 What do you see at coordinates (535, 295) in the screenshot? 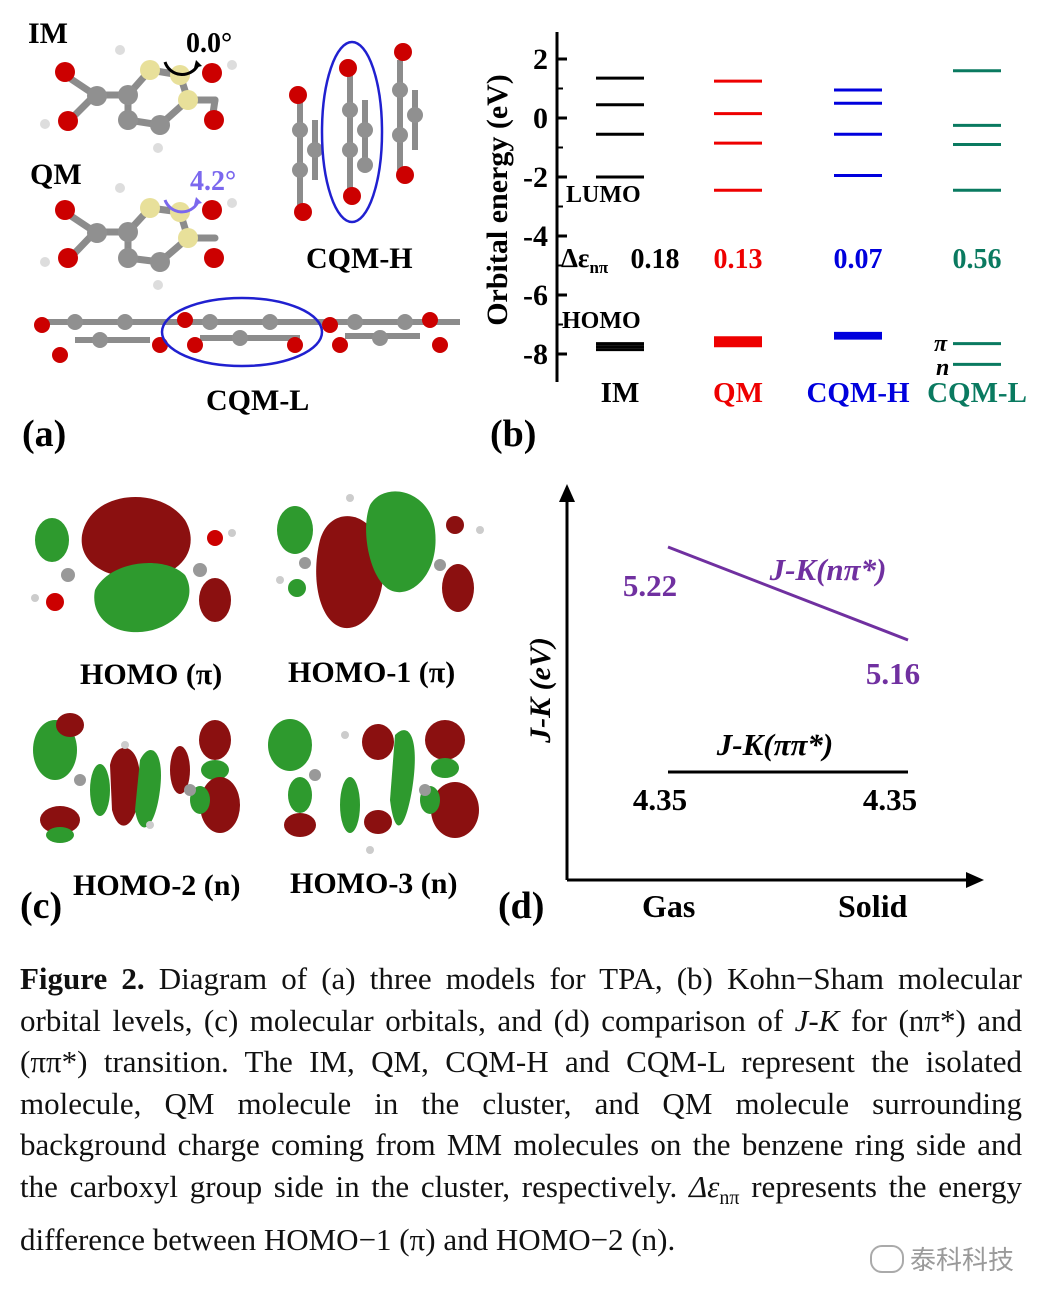
I see `b-y-tick-label: -6` at bounding box center [535, 295].